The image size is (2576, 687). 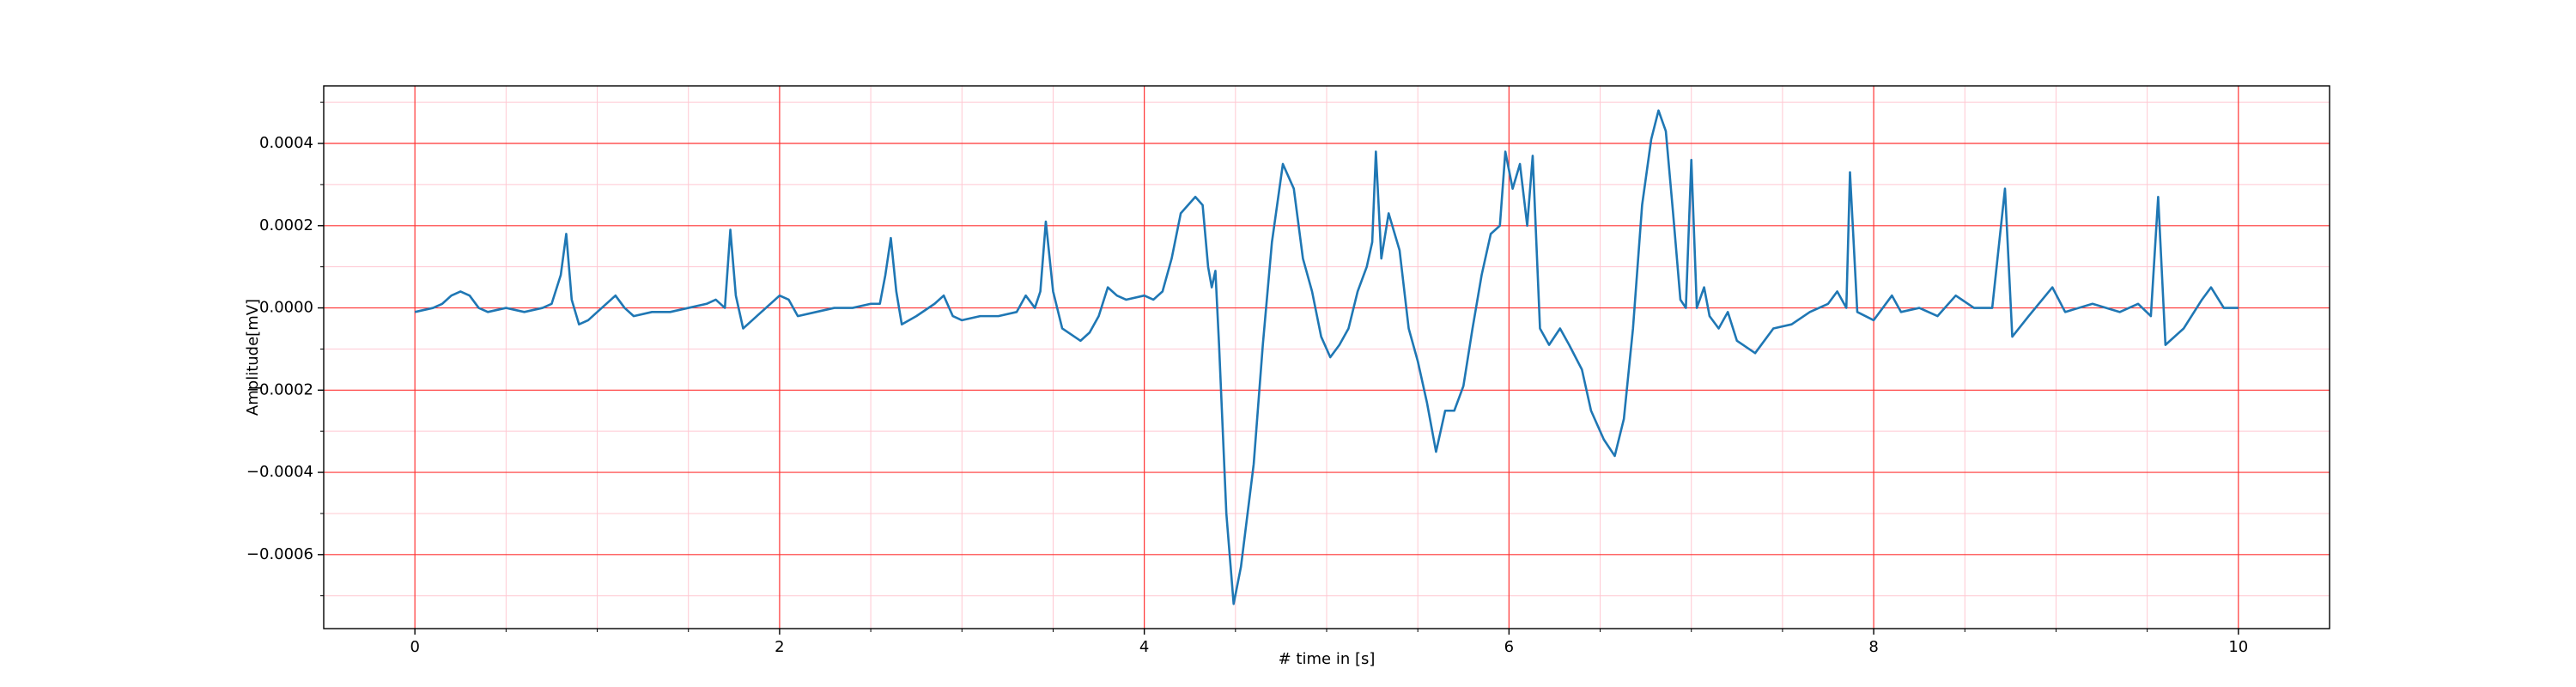 I want to click on y-tick-label: −0.0006, so click(x=280, y=554).